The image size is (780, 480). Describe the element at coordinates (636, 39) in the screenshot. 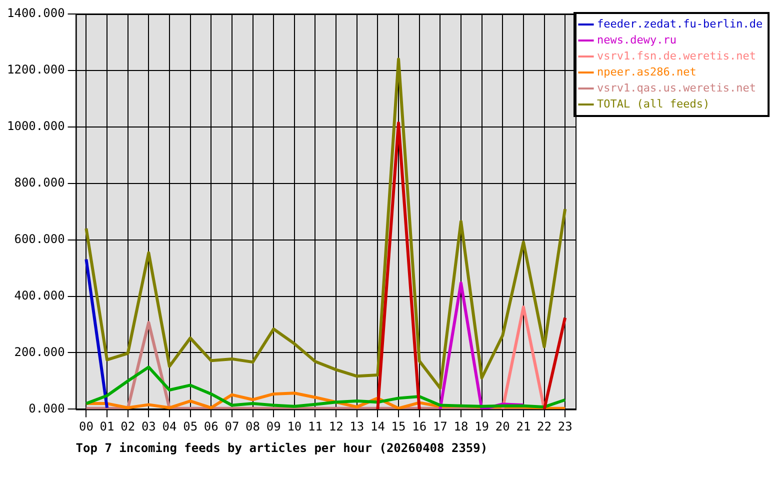

I see `legend-label: news.dewy.ru` at that location.